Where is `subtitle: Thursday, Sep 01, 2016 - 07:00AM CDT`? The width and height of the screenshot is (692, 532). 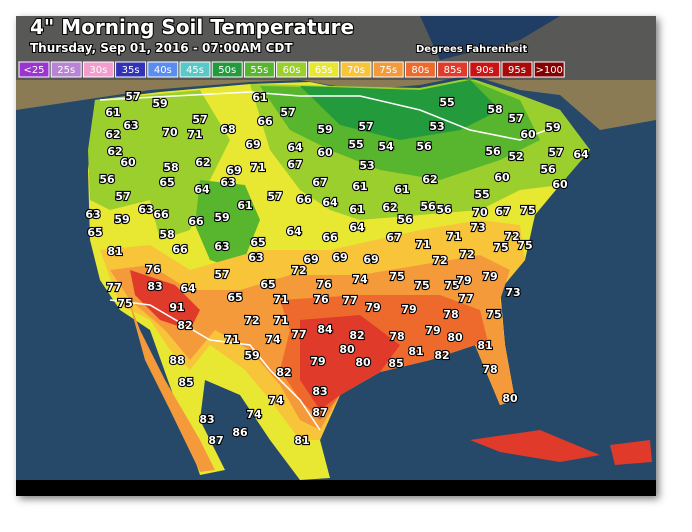 subtitle: Thursday, Sep 01, 2016 - 07:00AM CDT is located at coordinates (161, 48).